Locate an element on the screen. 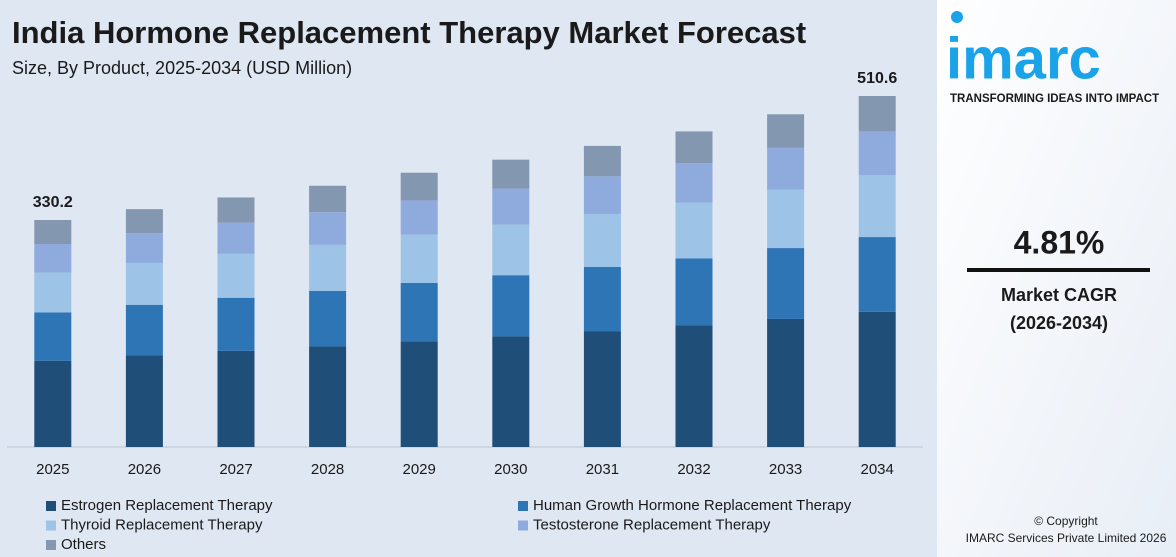  logo: imarc is located at coordinates (1023, 58).